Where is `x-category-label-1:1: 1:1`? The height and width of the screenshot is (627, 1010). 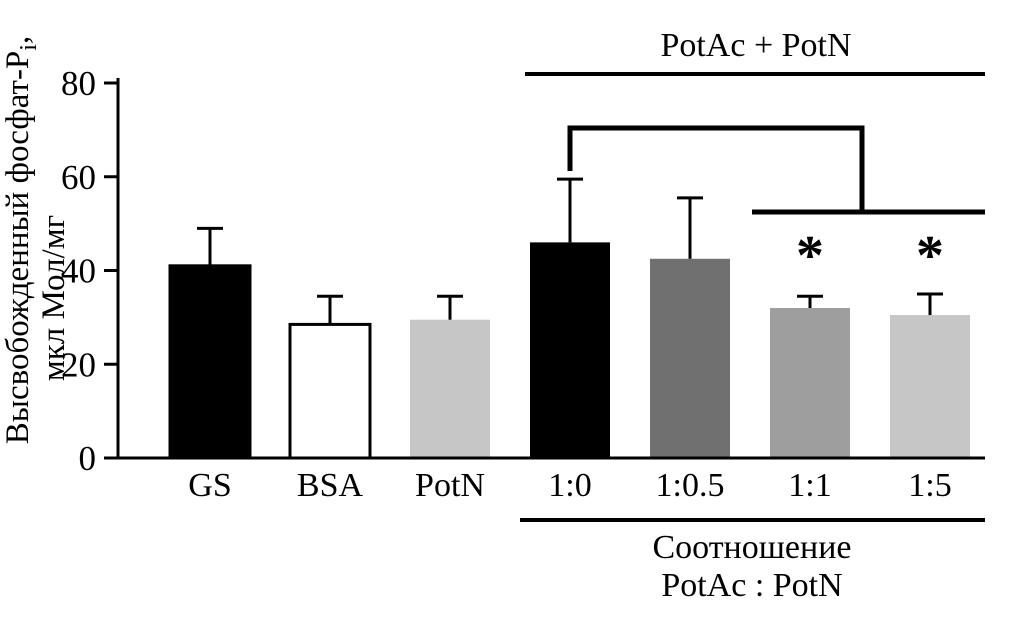 x-category-label-1:1: 1:1 is located at coordinates (809, 485).